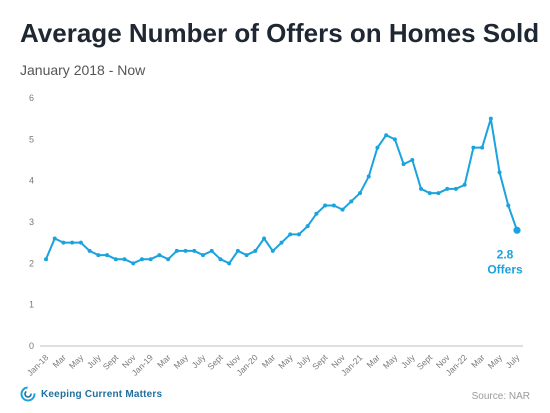 Image resolution: width=550 pixels, height=413 pixels. What do you see at coordinates (31, 181) in the screenshot?
I see `y-tick-label: 4` at bounding box center [31, 181].